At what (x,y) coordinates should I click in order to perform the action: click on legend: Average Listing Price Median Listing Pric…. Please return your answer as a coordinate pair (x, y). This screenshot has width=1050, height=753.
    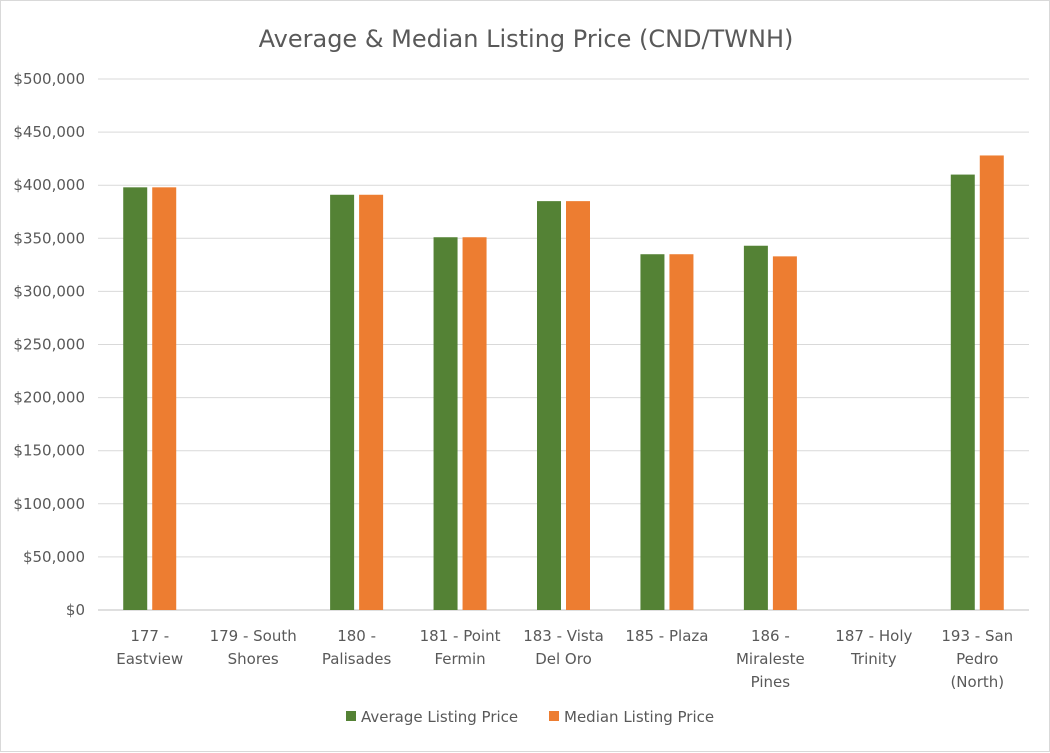
    Looking at the image, I should click on (530, 717).